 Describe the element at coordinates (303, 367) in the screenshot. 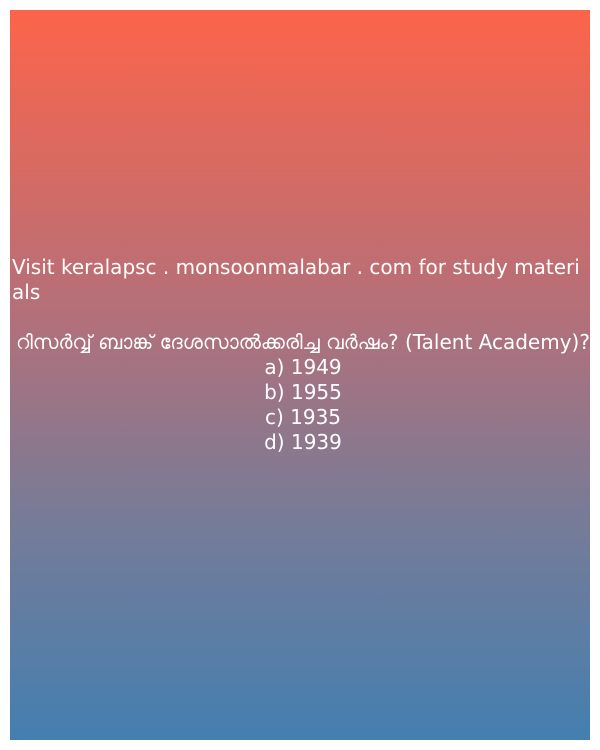

I see `option-a: a) 1949` at that location.